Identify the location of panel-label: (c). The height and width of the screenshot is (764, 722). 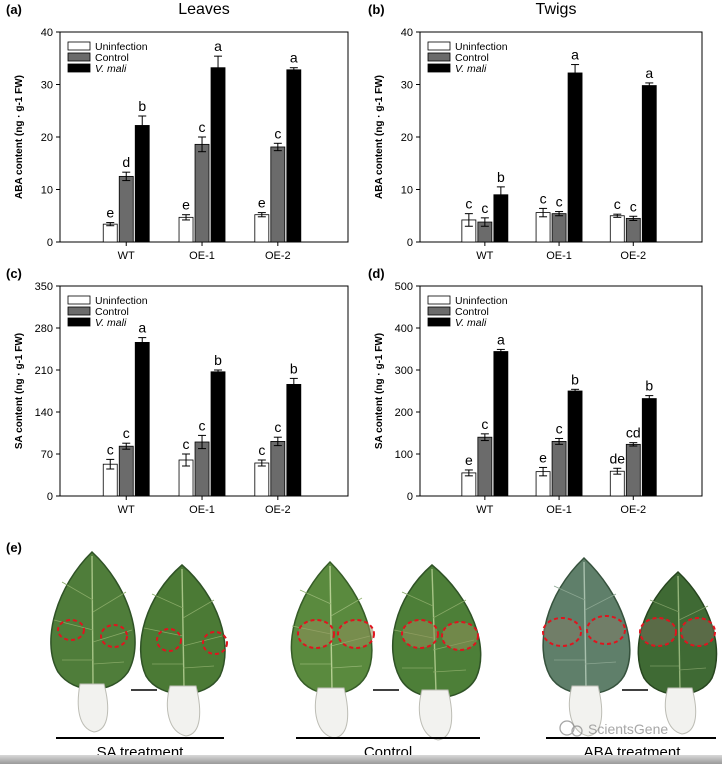
(14, 273).